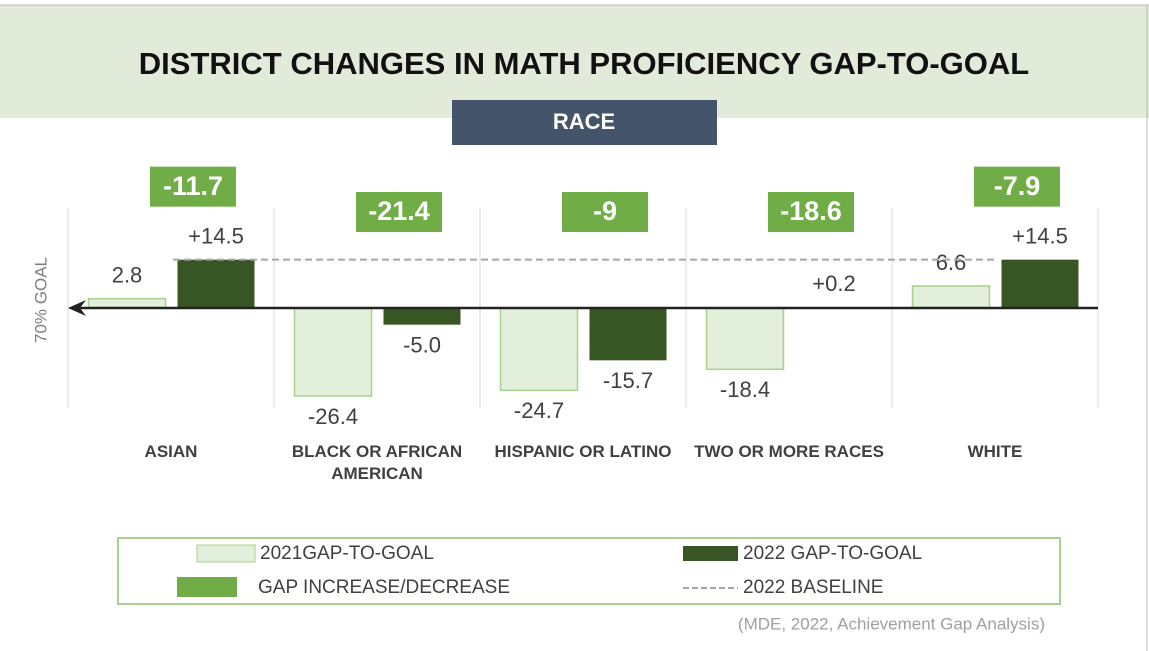  I want to click on gap-label: -9, so click(605, 211).